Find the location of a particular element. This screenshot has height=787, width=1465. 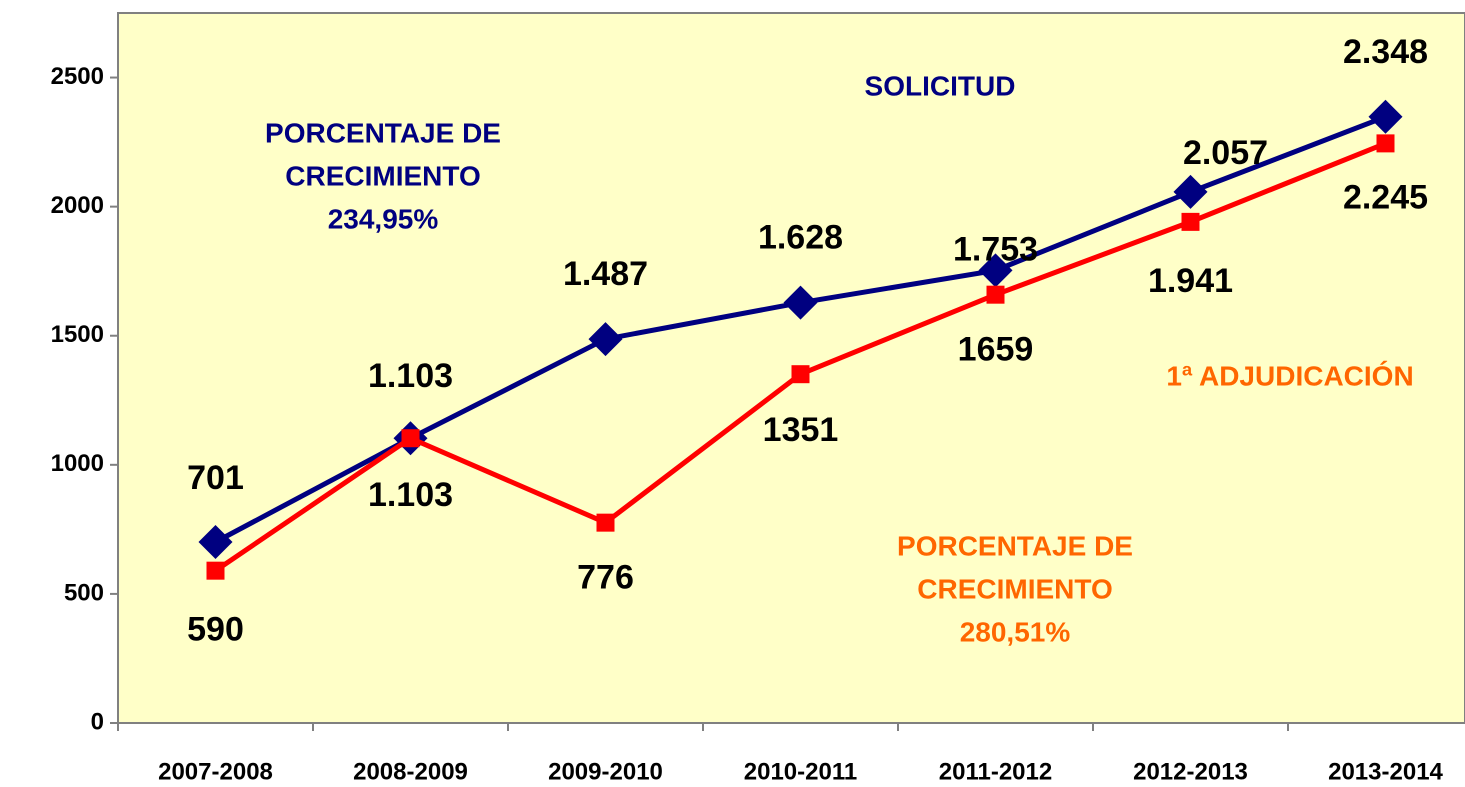

x-tick-label: 2009-2010 is located at coordinates (605, 771).